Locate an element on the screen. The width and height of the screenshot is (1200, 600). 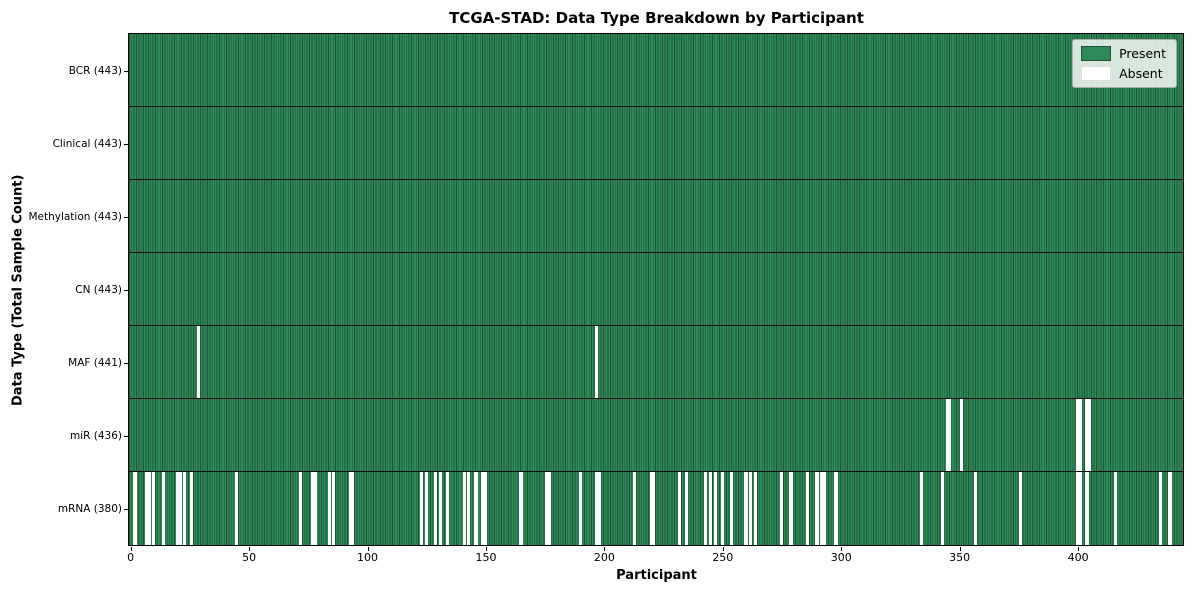
present-bars-mrna is located at coordinates (656, 508).